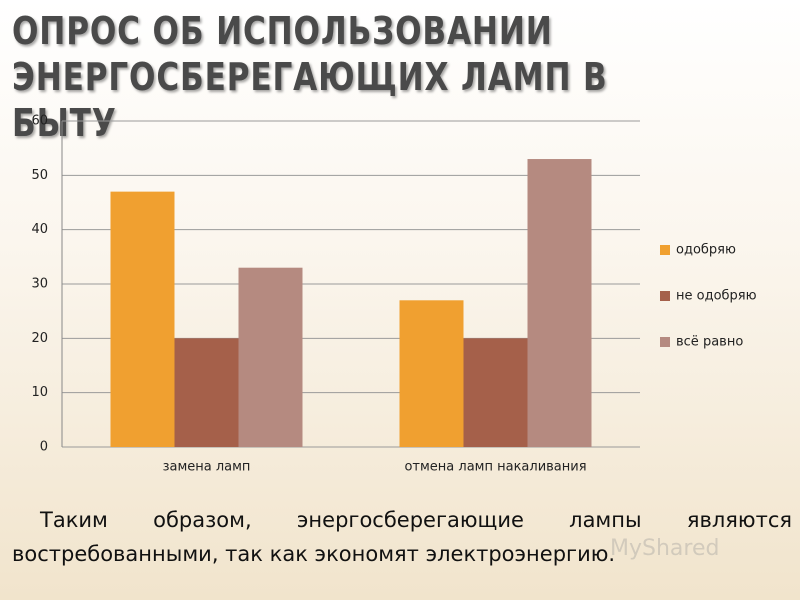 This screenshot has height=600, width=800. Describe the element at coordinates (39, 175) in the screenshot. I see `y-tick-label: 50` at that location.